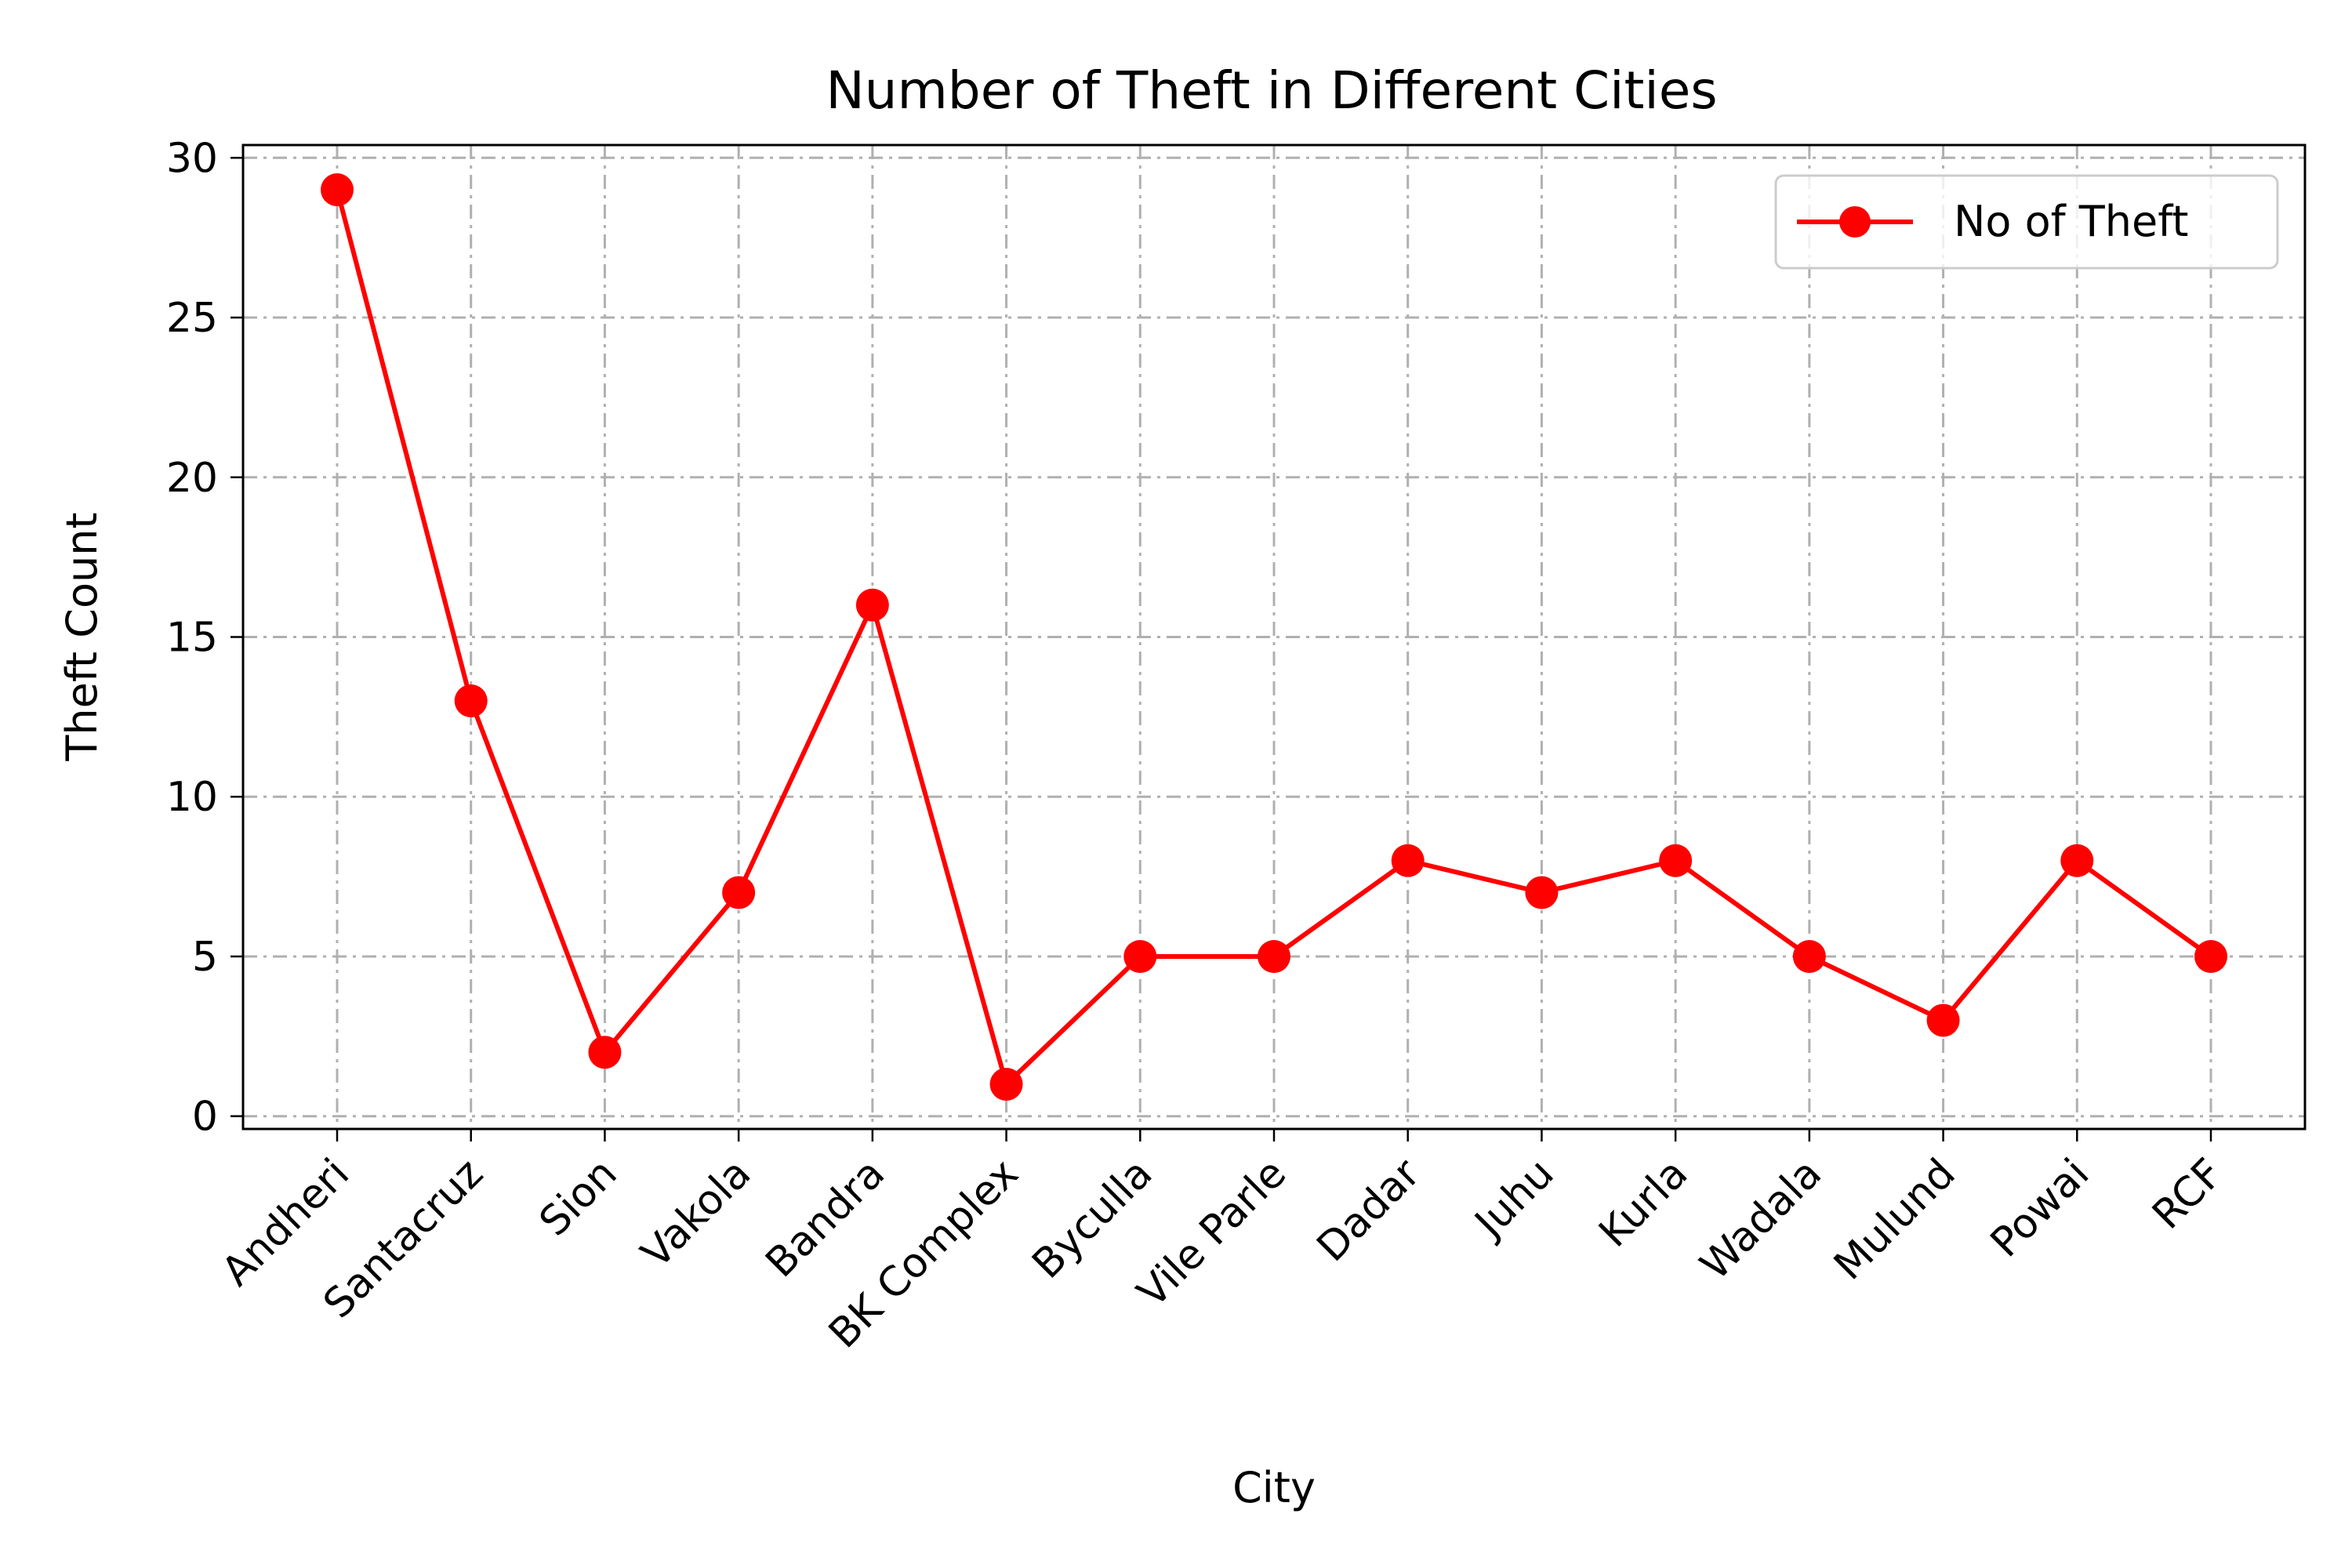 Image resolution: width=2352 pixels, height=1568 pixels. Describe the element at coordinates (1274, 1487) in the screenshot. I see `x-axis-label: City` at that location.